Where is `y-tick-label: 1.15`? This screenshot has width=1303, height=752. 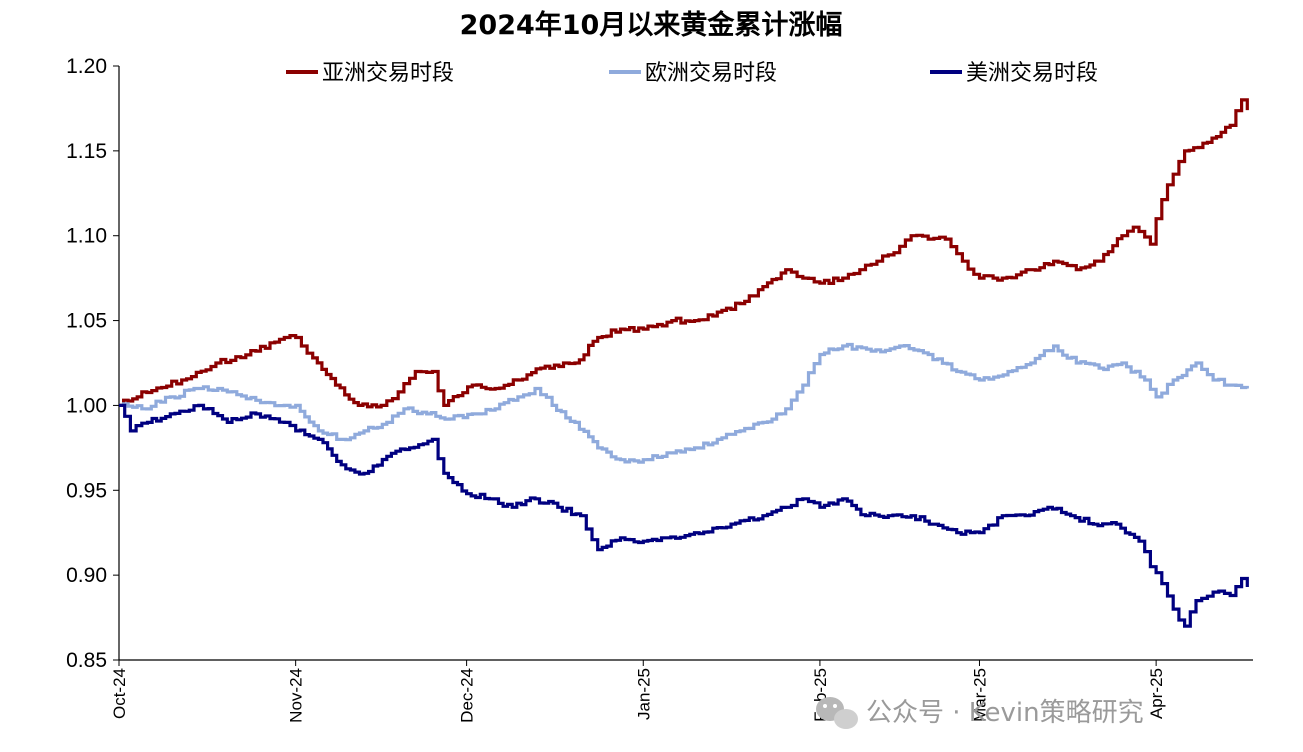
y-tick-label: 1.15 is located at coordinates (86, 151).